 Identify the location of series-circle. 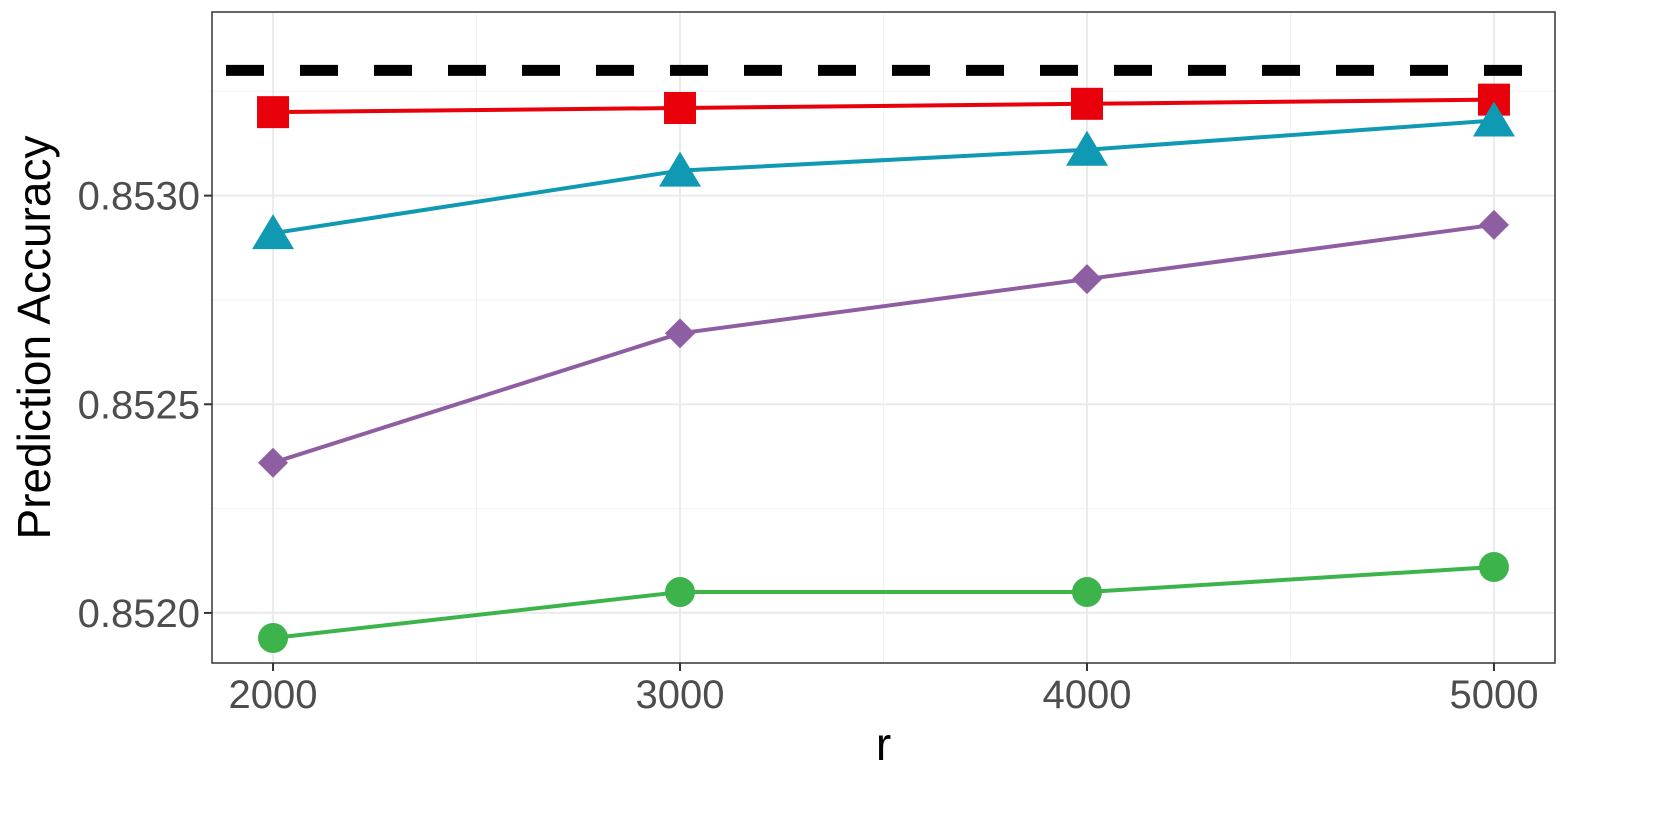
(883, 602).